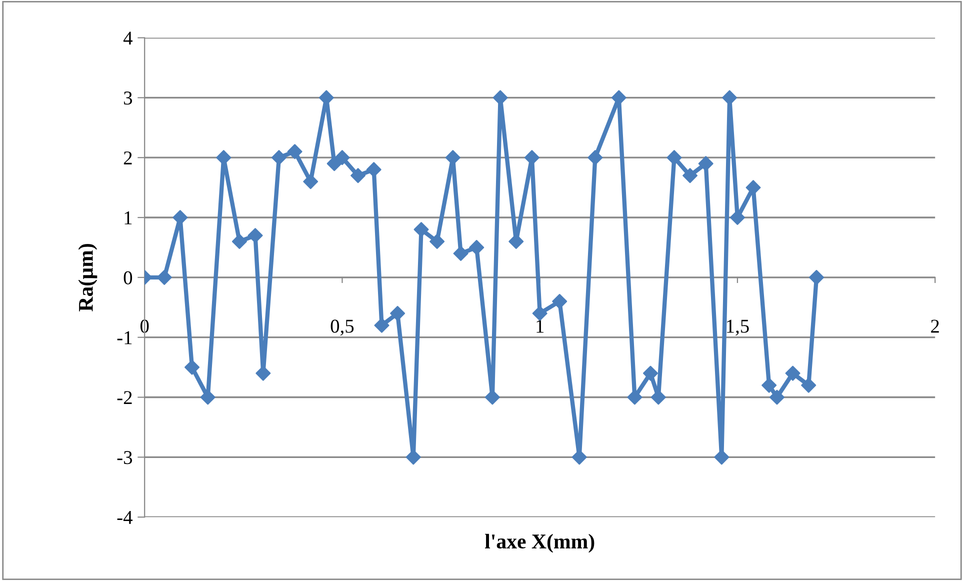  What do you see at coordinates (124, 457) in the screenshot?
I see `y-tick-label: -3` at bounding box center [124, 457].